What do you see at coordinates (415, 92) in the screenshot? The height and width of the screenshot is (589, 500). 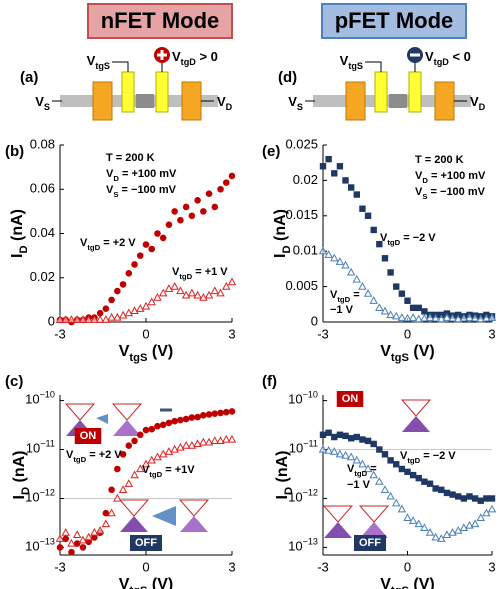 I see `gate` at bounding box center [415, 92].